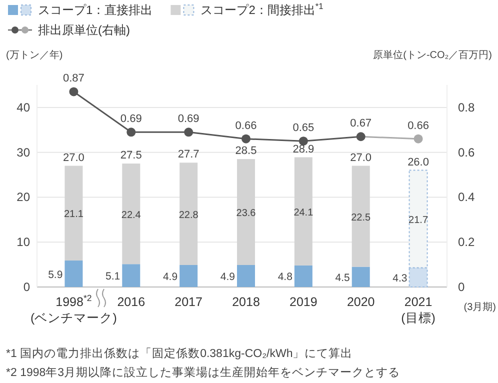 The image size is (498, 383). I want to click on total-label: 28.9, so click(303, 149).